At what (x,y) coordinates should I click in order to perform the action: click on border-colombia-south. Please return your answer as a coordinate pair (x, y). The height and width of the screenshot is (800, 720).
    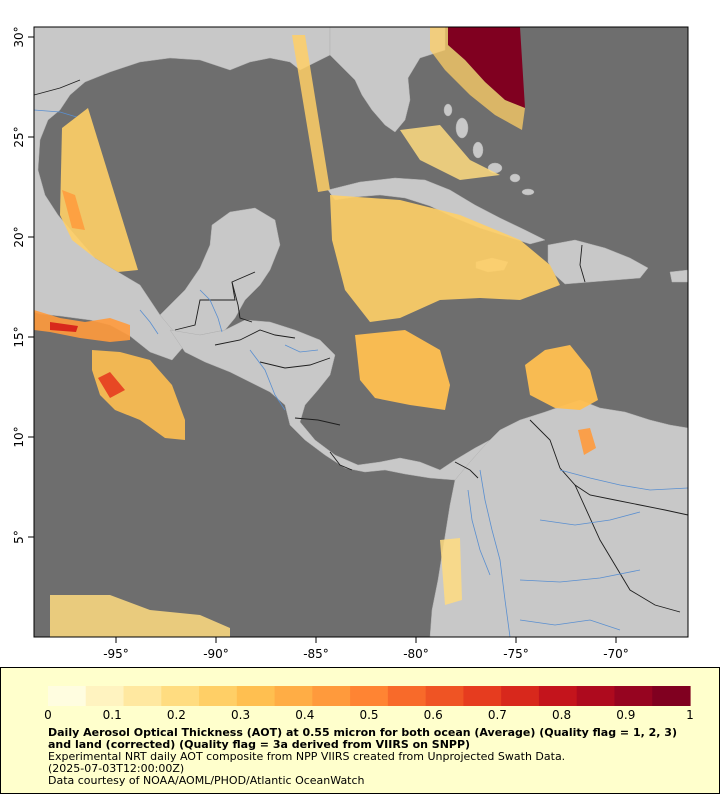
    Looking at the image, I should click on (627, 548).